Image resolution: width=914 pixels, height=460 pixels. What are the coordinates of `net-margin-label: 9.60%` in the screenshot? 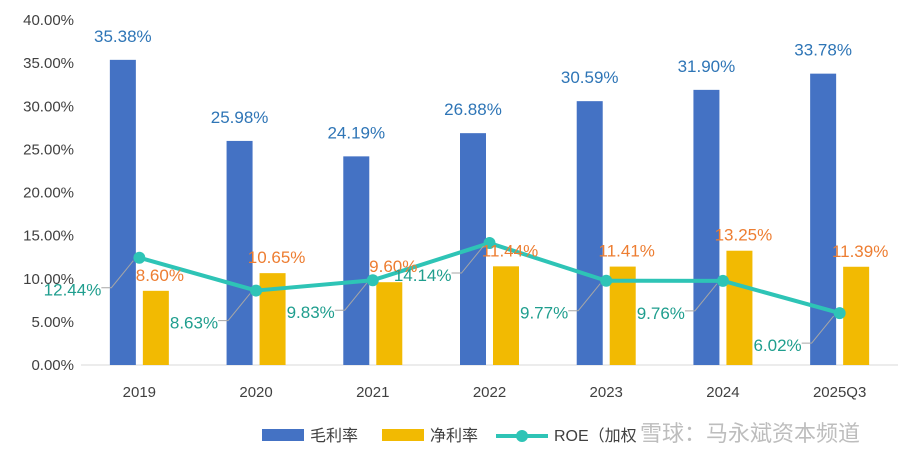 It's located at (393, 266).